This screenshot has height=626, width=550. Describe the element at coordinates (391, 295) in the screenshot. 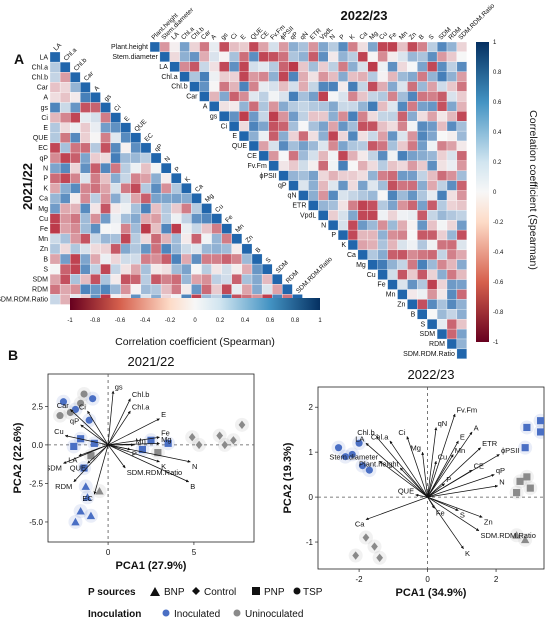

I see `row-label-2022: Mn` at that location.